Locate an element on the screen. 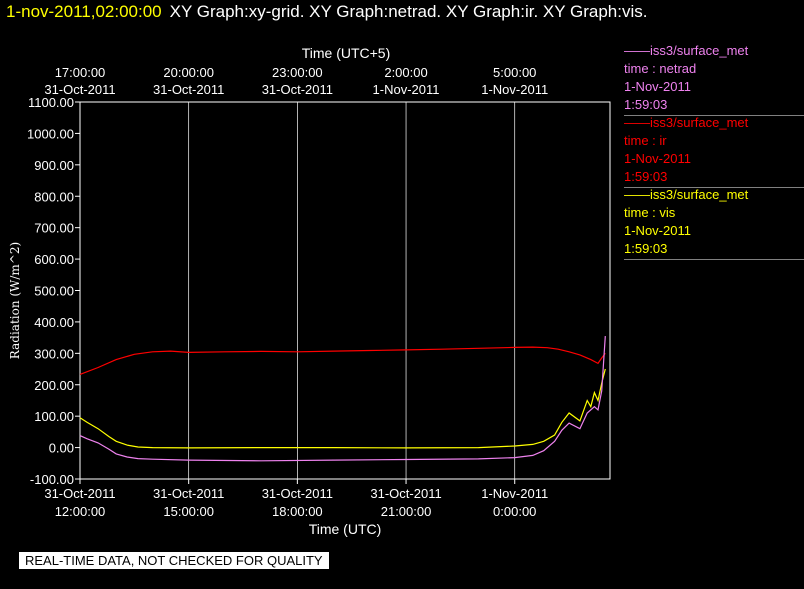  y-tick-label: 700.00 is located at coordinates (54, 228).